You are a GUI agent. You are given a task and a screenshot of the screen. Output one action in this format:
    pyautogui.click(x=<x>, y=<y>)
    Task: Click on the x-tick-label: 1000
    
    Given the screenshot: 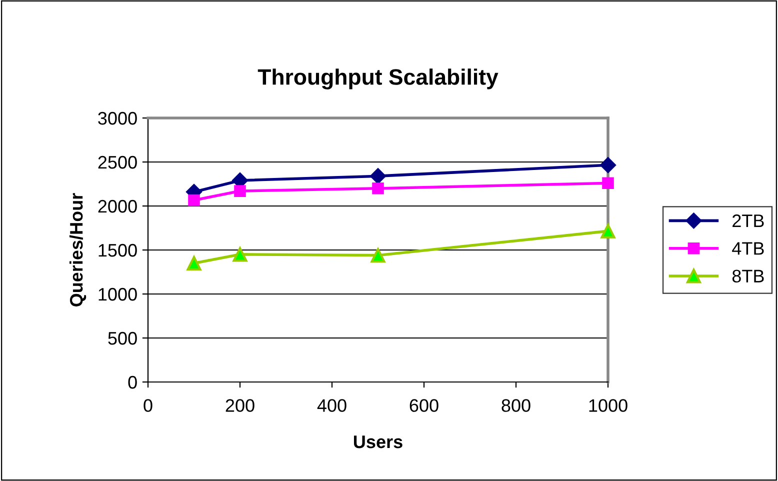 What is the action you would take?
    pyautogui.click(x=608, y=405)
    